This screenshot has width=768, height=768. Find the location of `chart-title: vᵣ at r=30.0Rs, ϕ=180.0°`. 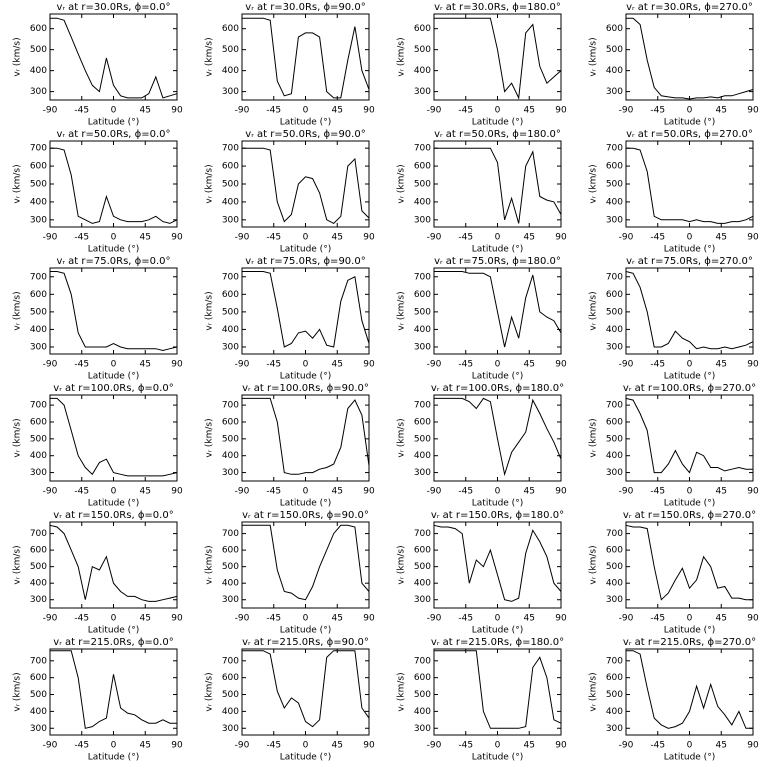

chart-title: vᵣ at r=30.0Rs, ϕ=180.0° is located at coordinates (497, 7).